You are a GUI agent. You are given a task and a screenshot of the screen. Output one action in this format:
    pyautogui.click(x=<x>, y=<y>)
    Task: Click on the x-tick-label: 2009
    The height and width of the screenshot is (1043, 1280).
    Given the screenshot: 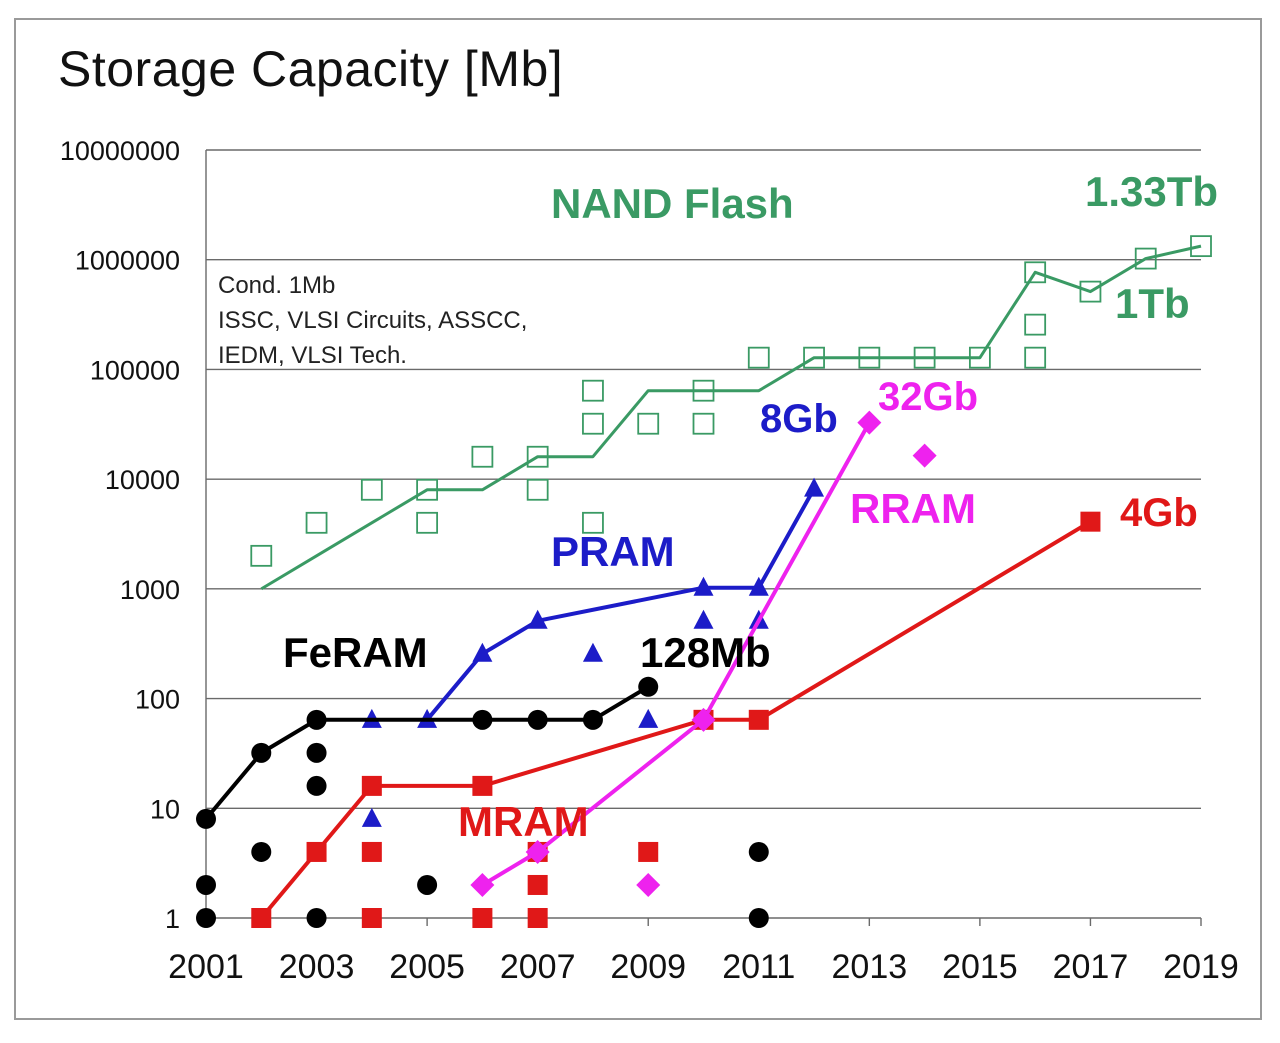 What is the action you would take?
    pyautogui.click(x=648, y=967)
    